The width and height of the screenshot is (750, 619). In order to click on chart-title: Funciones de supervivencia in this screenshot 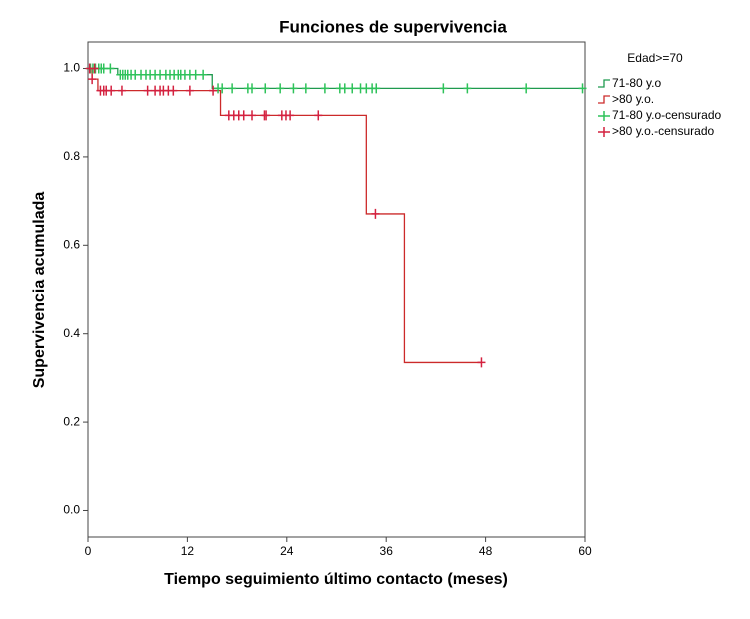, I will do `click(393, 26)`.